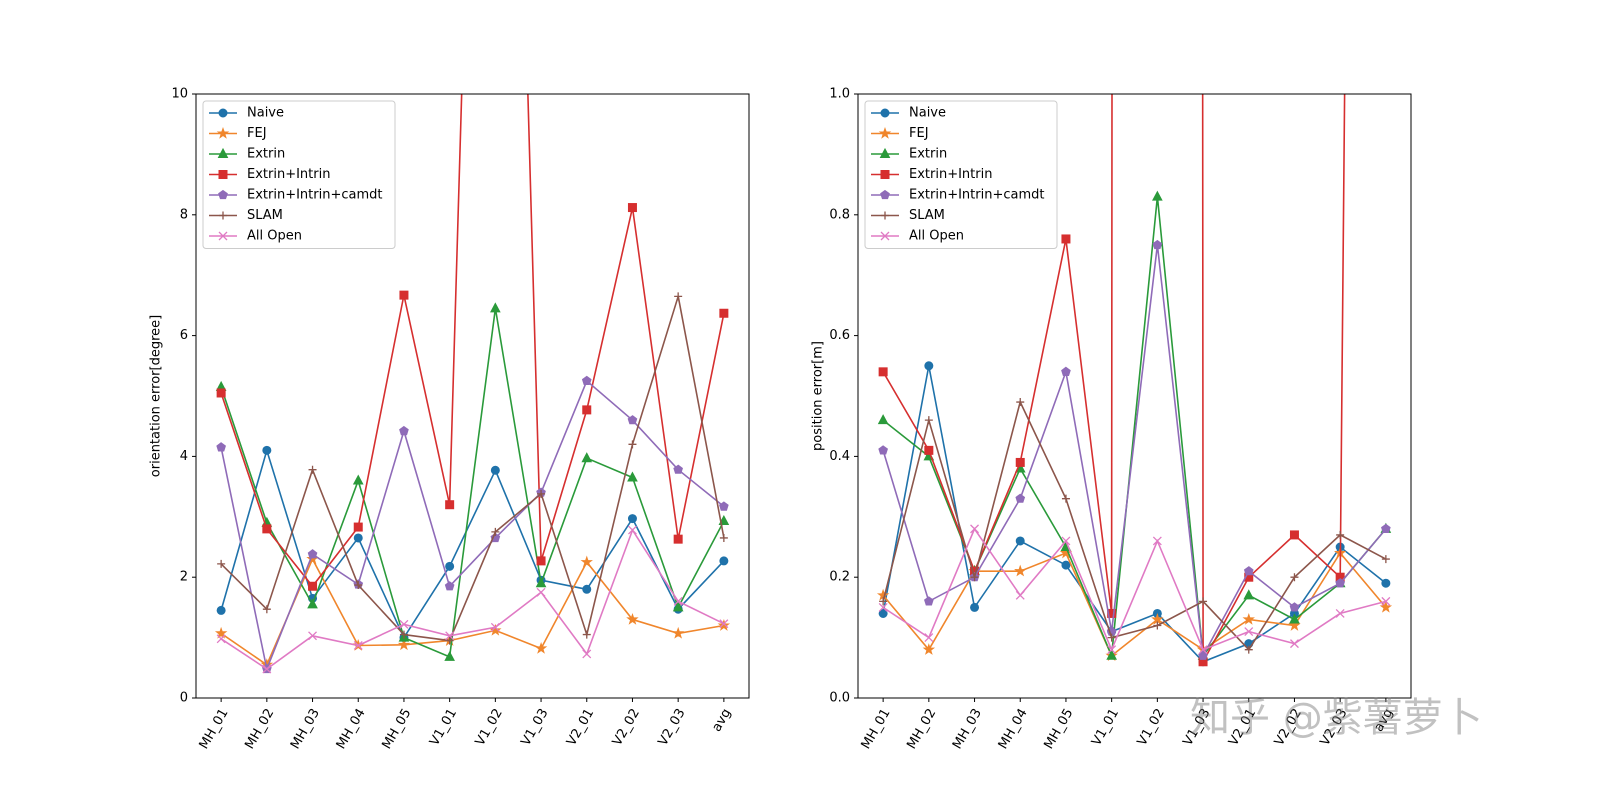 This screenshot has width=1600, height=800. I want to click on y-tick-label: 6, so click(184, 335).